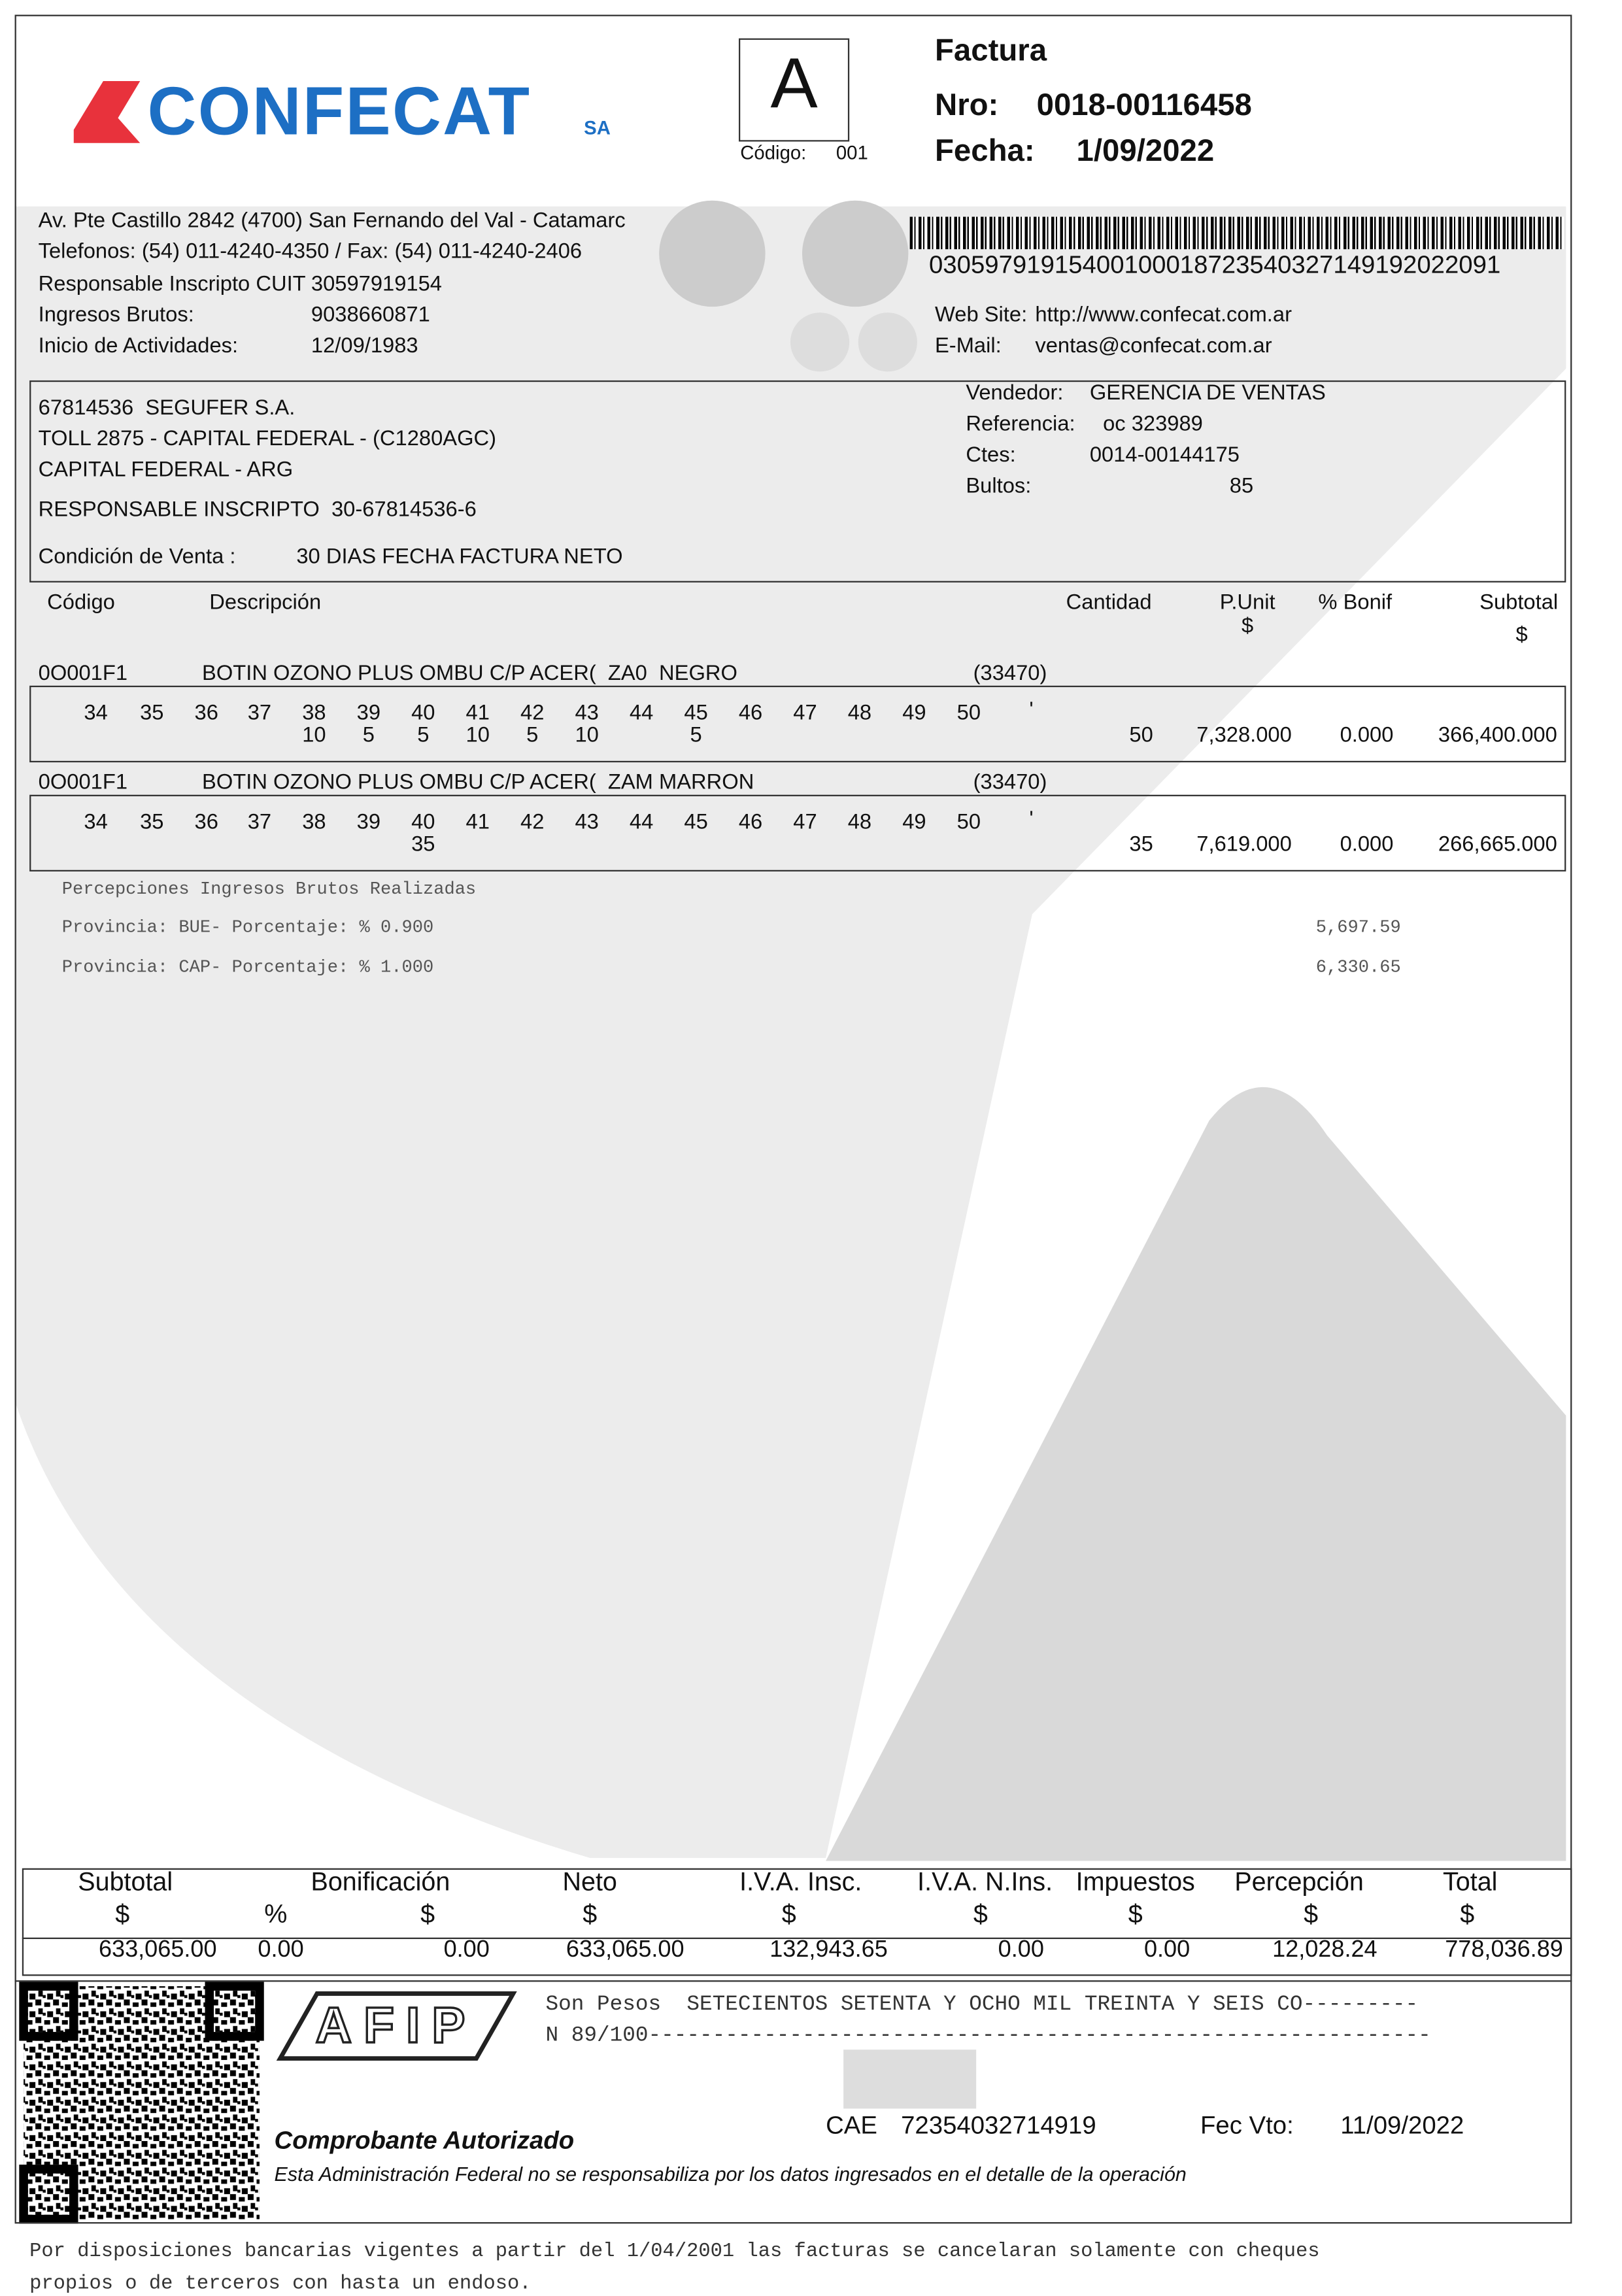  What do you see at coordinates (1164, 455) in the screenshot?
I see `vendor-value: 0014-00144175` at bounding box center [1164, 455].